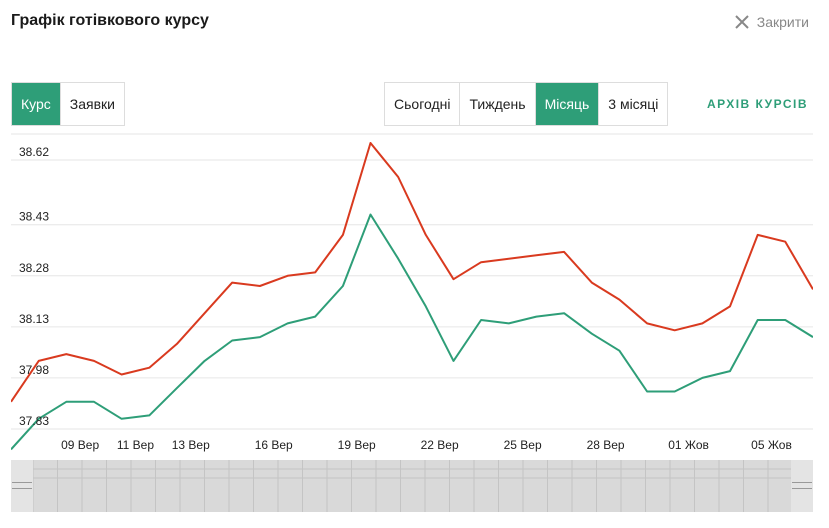 The height and width of the screenshot is (528, 829). I want to click on tab-rate-label: Курс, so click(36, 104).